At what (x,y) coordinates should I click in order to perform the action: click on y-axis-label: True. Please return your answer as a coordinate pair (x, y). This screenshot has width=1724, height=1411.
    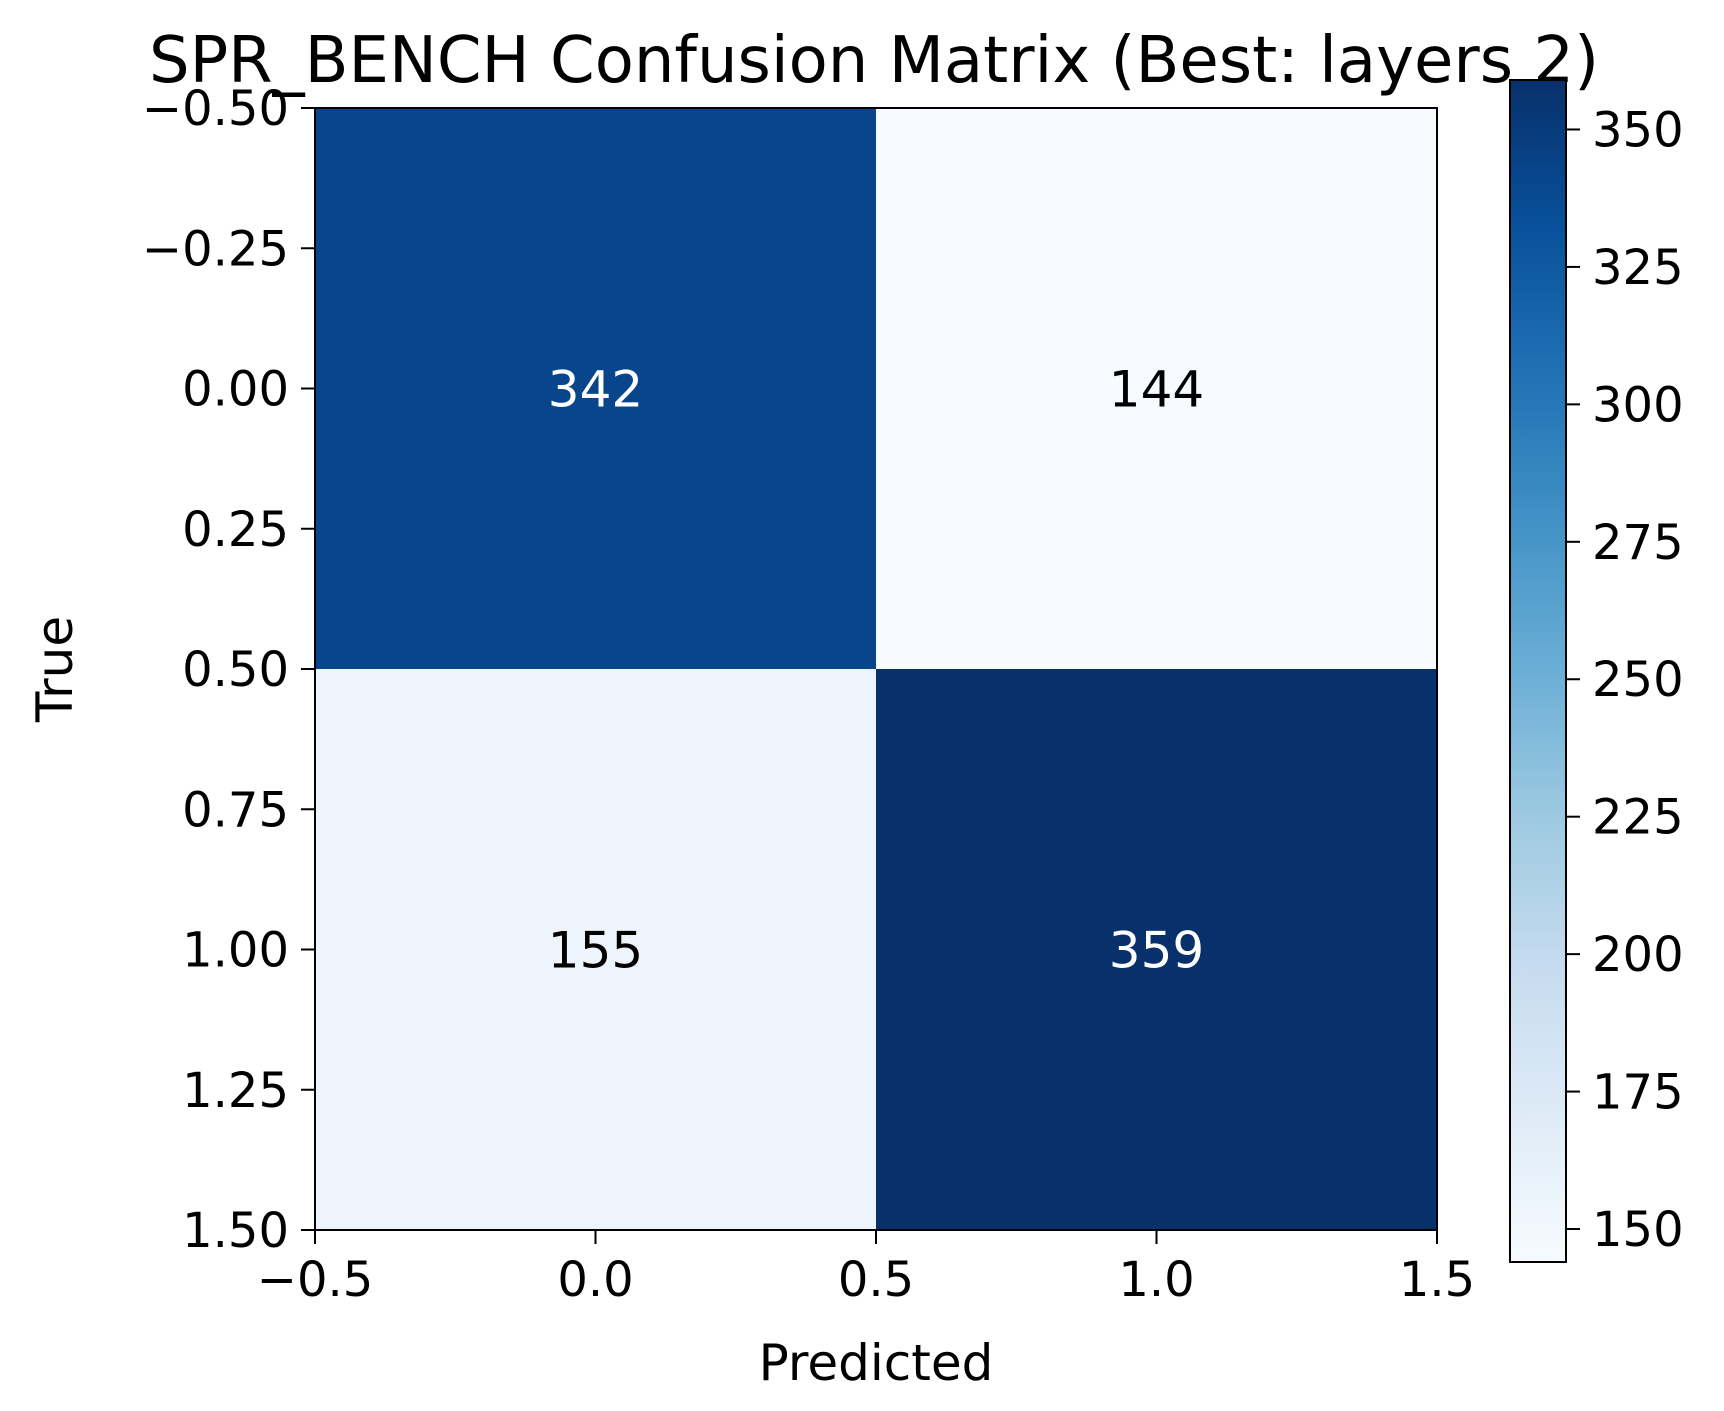
    Looking at the image, I should click on (55, 669).